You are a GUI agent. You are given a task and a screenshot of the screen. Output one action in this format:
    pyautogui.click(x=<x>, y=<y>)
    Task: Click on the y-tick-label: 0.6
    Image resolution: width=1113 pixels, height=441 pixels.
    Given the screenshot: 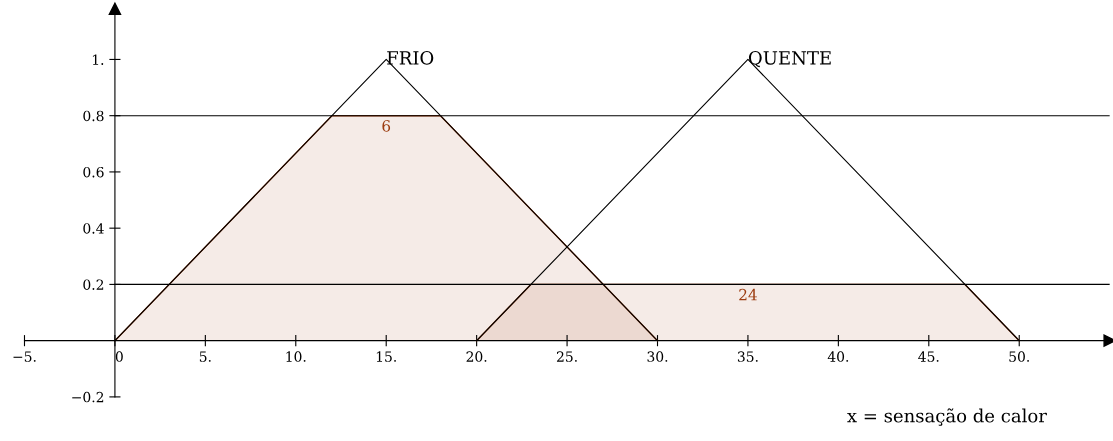 What is the action you would take?
    pyautogui.click(x=93, y=172)
    